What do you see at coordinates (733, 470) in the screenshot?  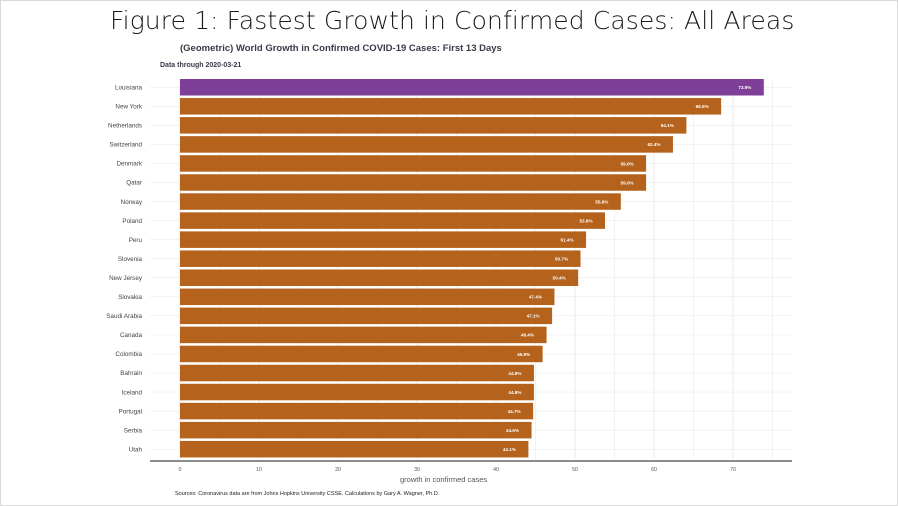 I see `x-tick-label: 70` at bounding box center [733, 470].